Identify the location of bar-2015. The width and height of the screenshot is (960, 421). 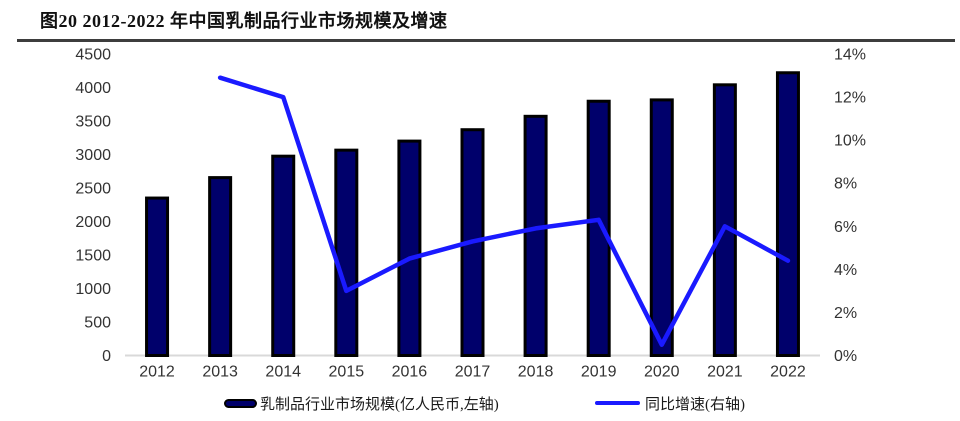
(346, 252).